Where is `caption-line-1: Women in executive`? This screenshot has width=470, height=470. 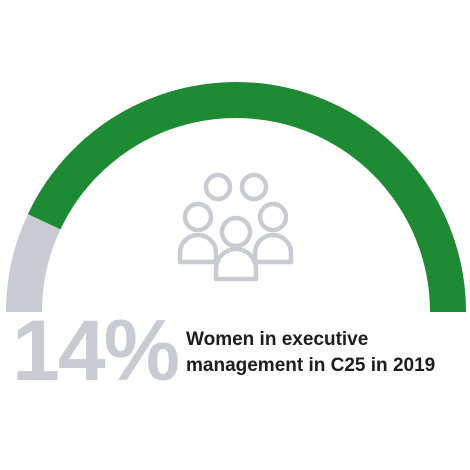
caption-line-1: Women in executive is located at coordinates (277, 339).